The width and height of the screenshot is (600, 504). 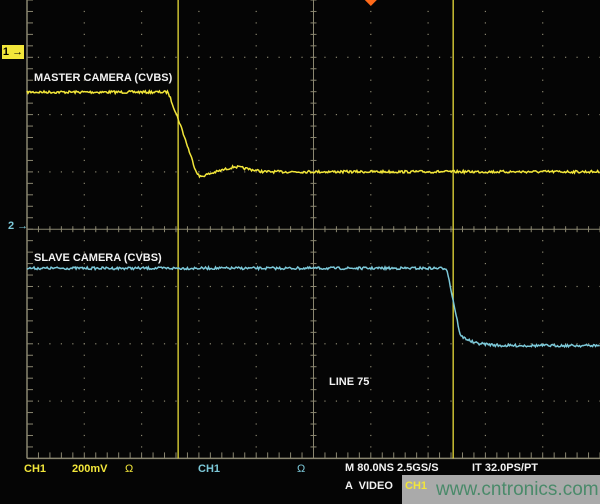 I want to click on ch2-coupling: Ω, so click(x=301, y=469).